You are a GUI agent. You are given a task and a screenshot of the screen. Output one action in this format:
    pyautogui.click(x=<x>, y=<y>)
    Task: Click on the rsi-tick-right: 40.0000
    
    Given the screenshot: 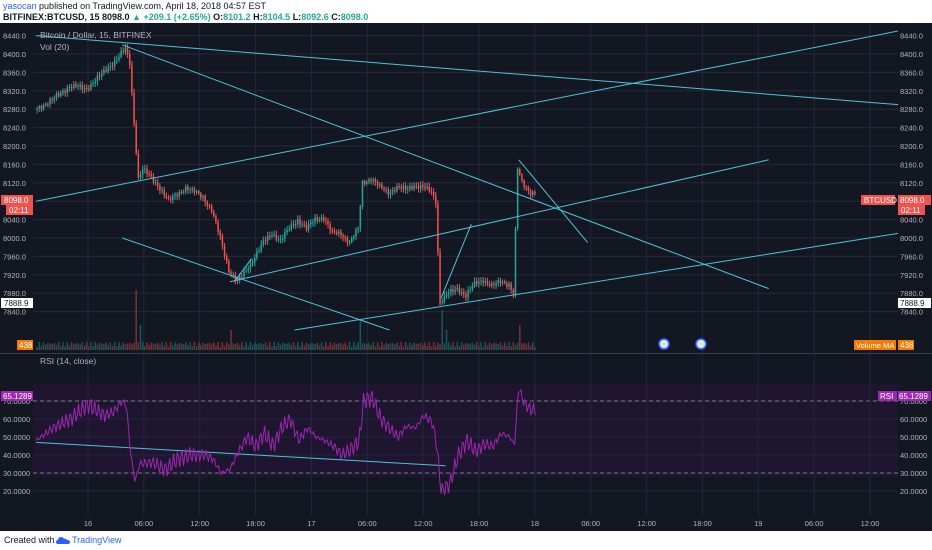 What is the action you would take?
    pyautogui.click(x=913, y=455)
    